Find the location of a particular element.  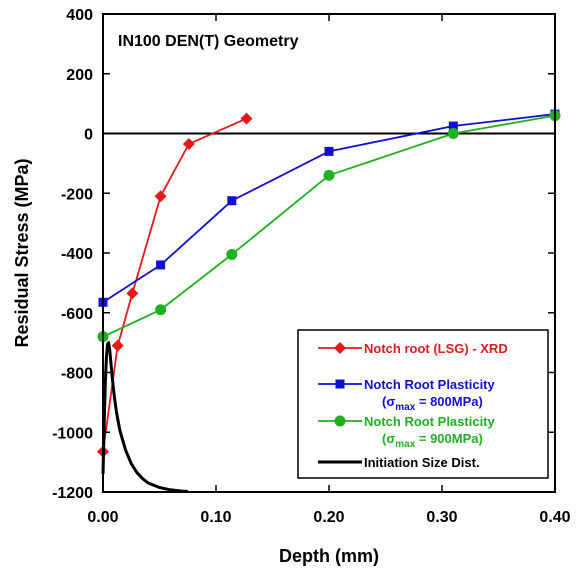

x-tick-label: 0.30 is located at coordinates (441, 517).